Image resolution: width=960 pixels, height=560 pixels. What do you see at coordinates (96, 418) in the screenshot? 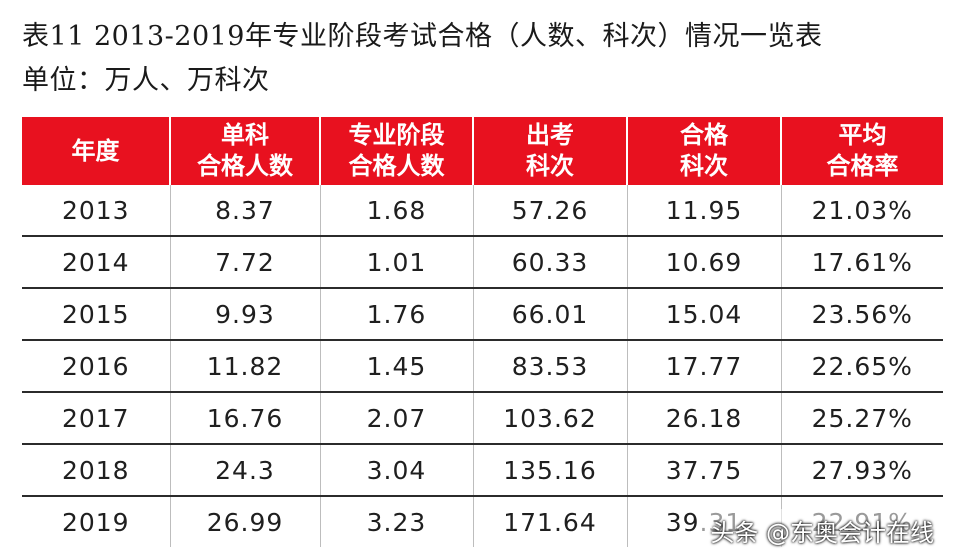
I see `cell-year: 2017` at bounding box center [96, 418].